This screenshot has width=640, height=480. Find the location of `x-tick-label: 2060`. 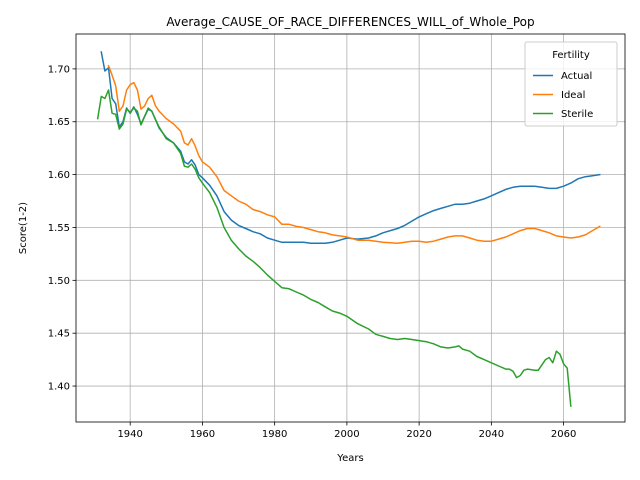

x-tick-label: 2060 is located at coordinates (563, 434).